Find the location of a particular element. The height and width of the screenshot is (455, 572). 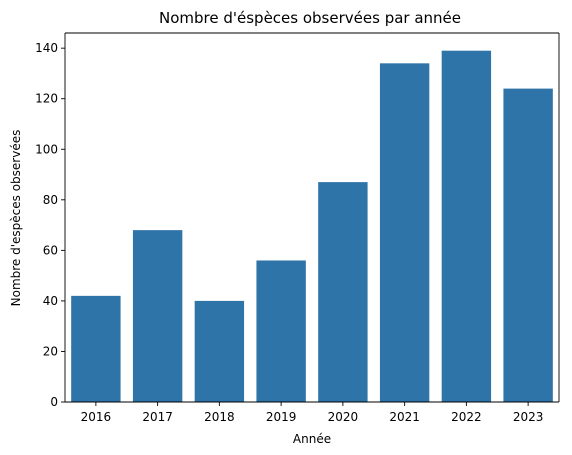

y-axis: 0 20 40 60 80 100 120 140 is located at coordinates (50, 225).